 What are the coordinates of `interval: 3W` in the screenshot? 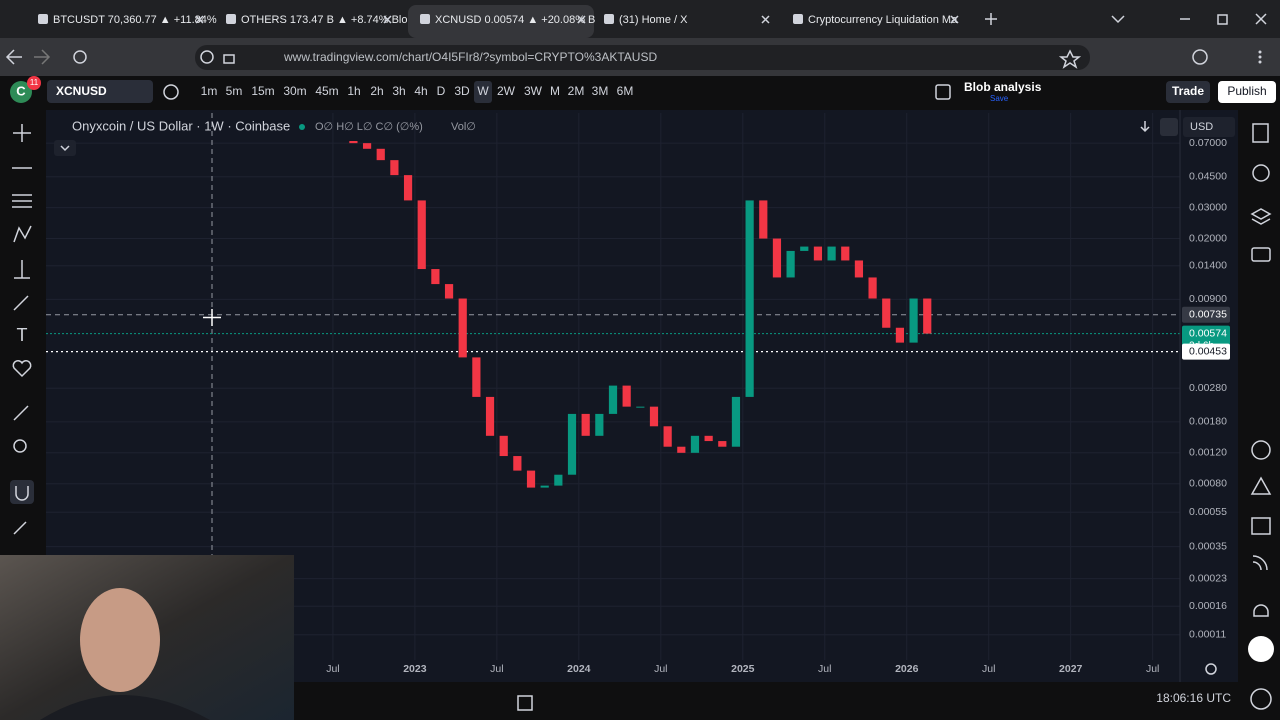 It's located at (533, 91).